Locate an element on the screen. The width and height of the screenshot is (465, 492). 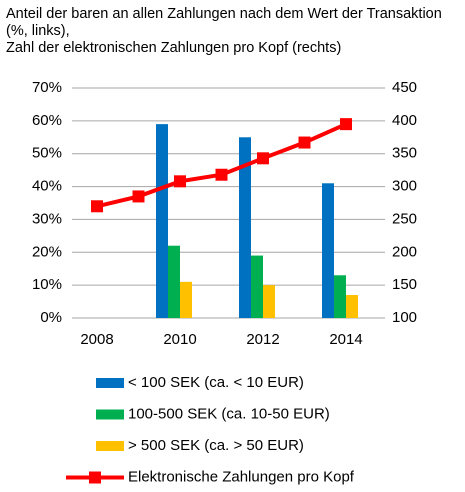
legend-label: 100-500 SEK (ca. 10-50 EUR) is located at coordinates (229, 413).